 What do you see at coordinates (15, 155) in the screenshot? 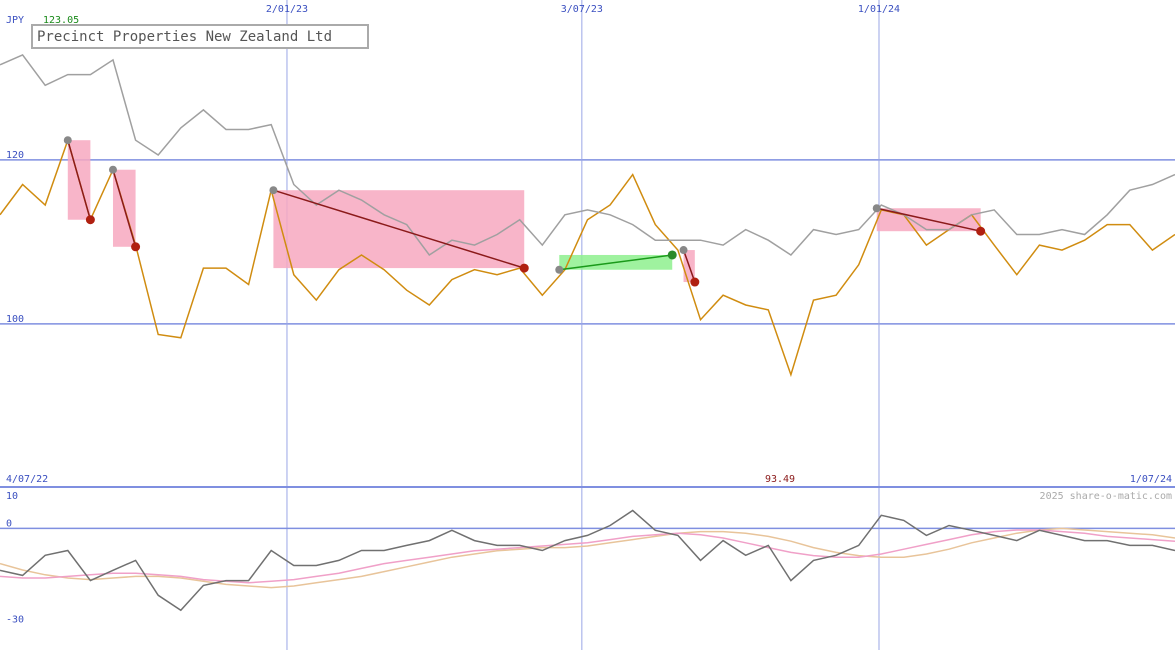
I see `y-tick-label: 120` at bounding box center [15, 155].